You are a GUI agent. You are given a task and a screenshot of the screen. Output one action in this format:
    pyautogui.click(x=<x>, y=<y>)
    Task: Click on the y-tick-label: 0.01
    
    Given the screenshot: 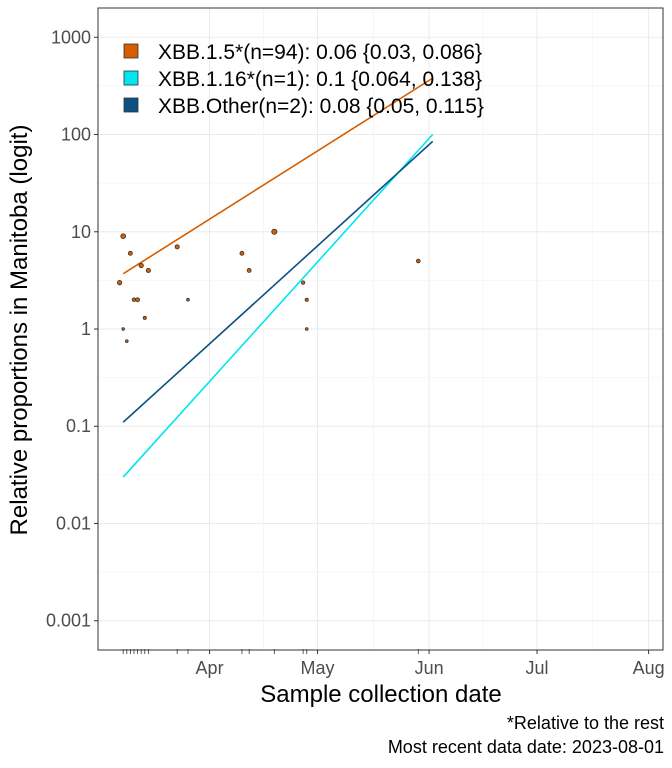 What is the action you would take?
    pyautogui.click(x=73, y=523)
    